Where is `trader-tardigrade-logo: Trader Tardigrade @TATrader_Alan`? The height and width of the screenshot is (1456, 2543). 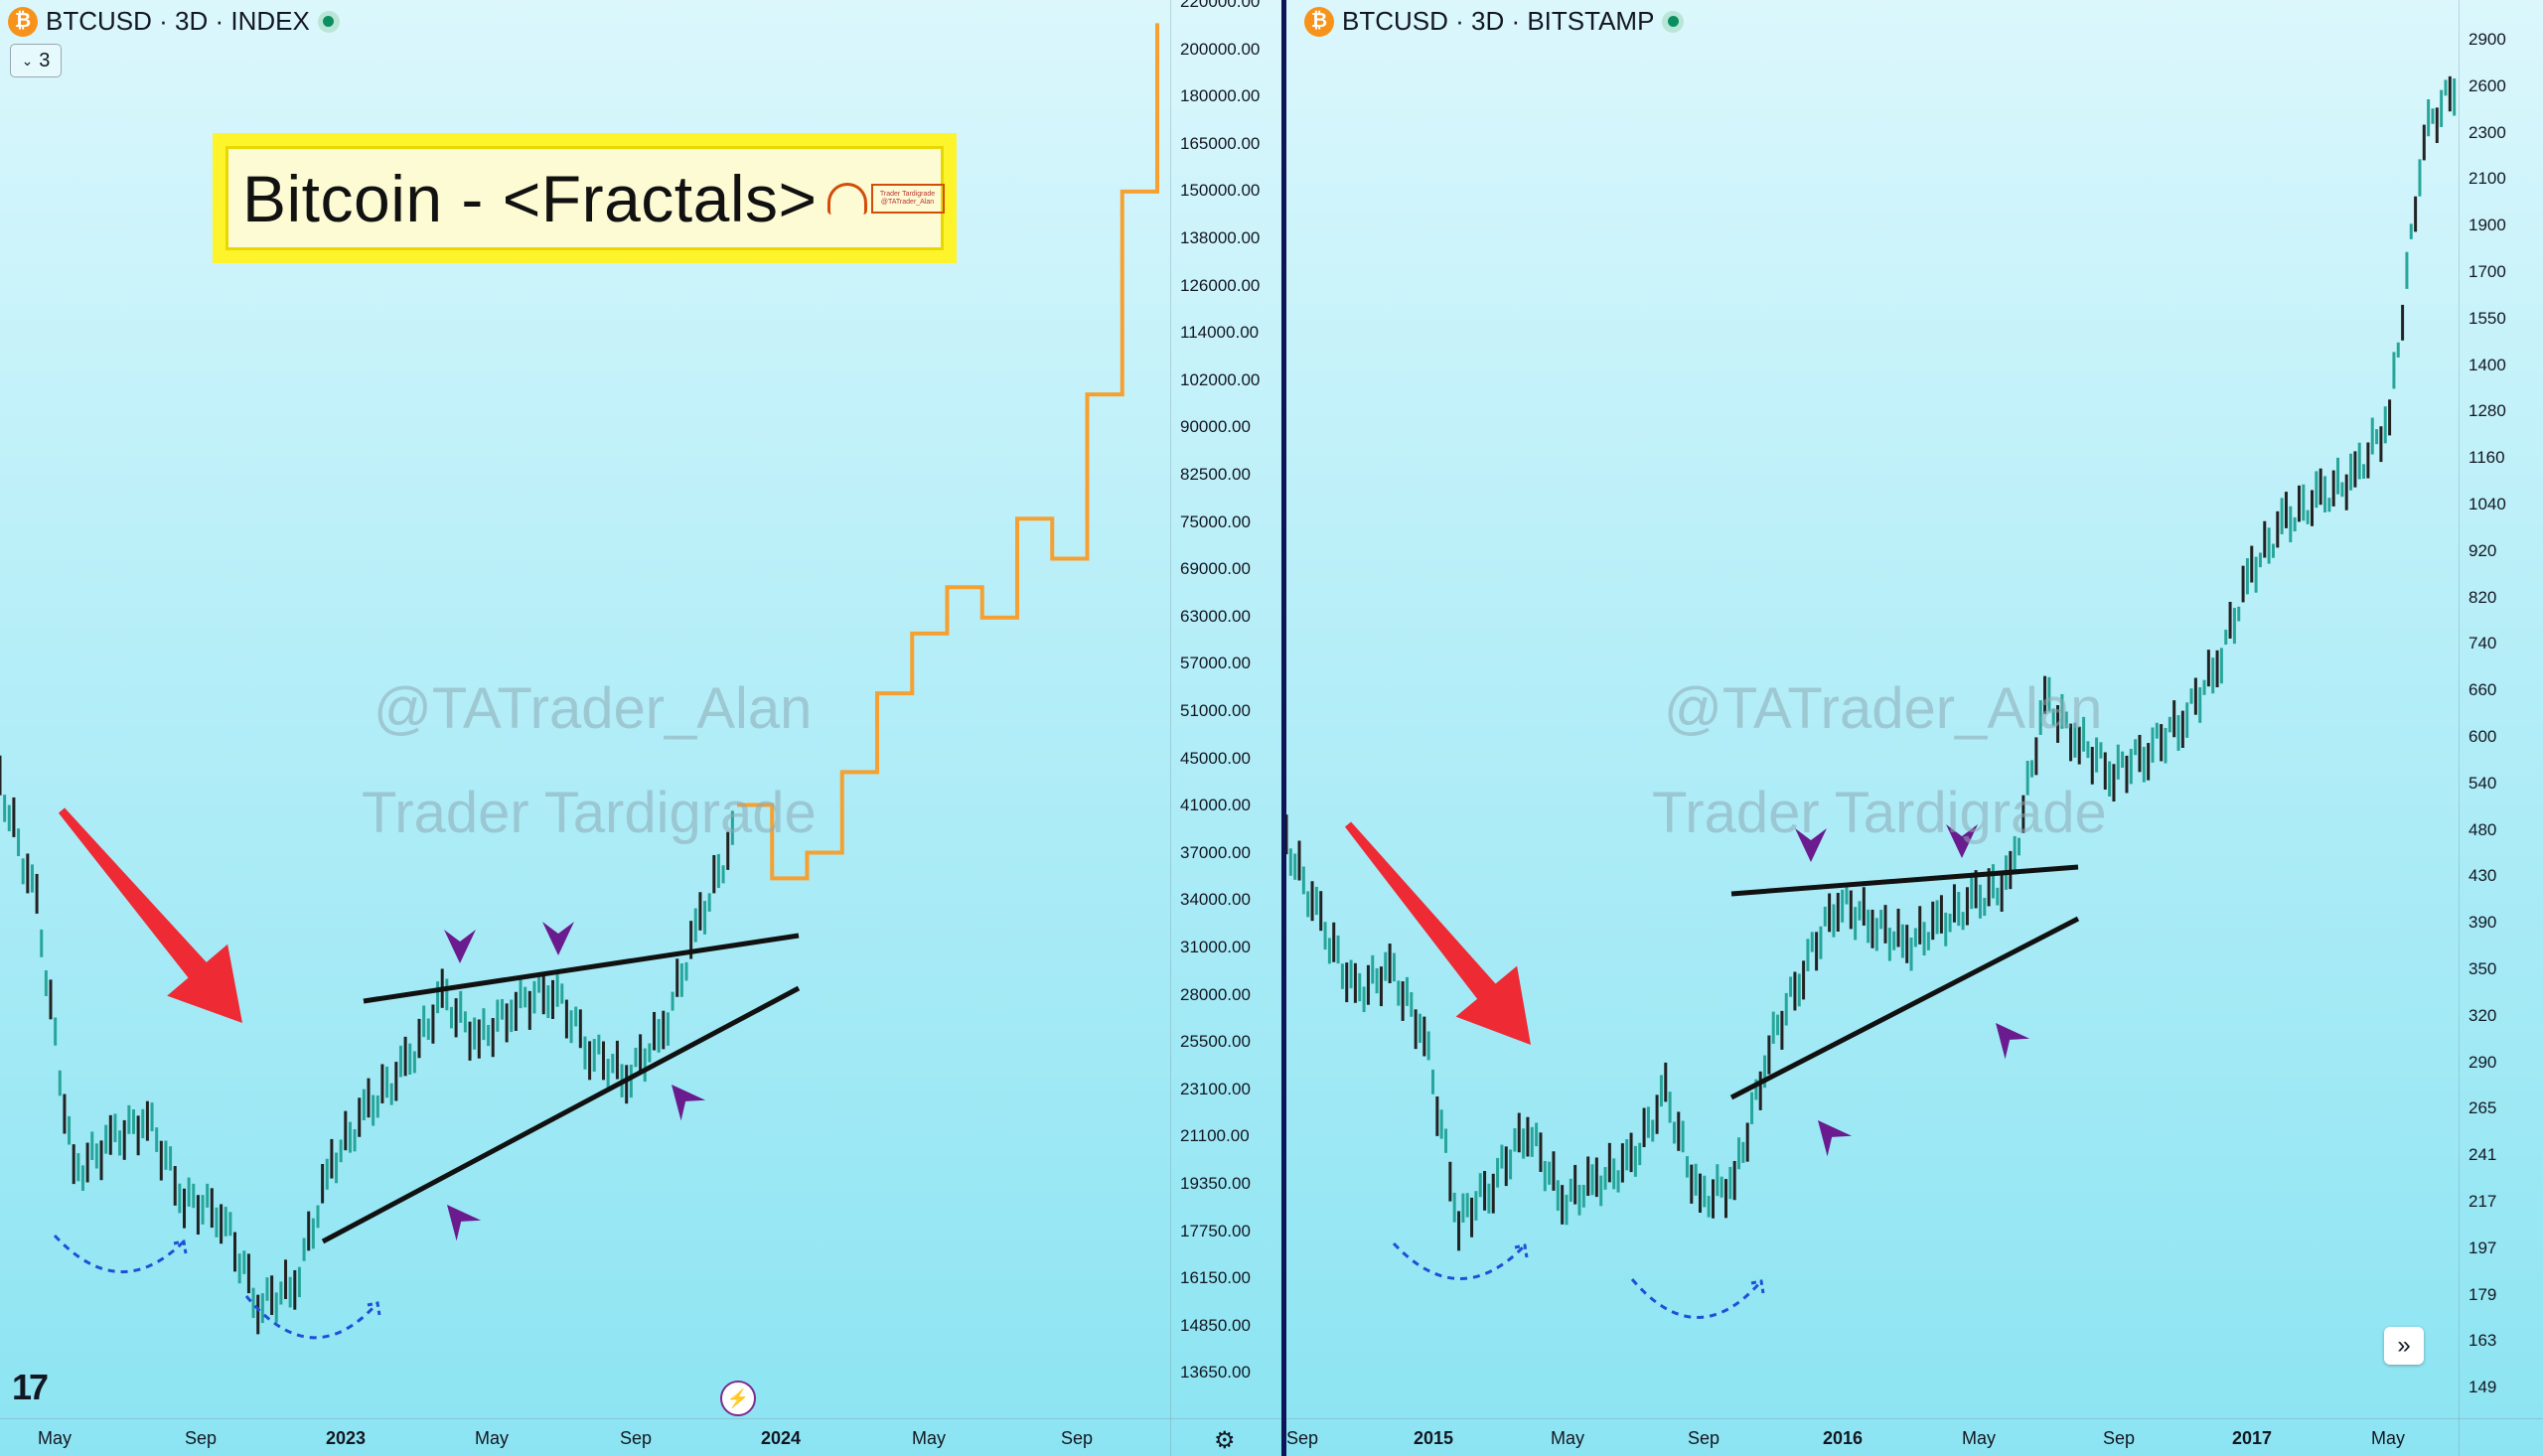
trader-tardigrade-logo: Trader Tardigrade @TATrader_Alan is located at coordinates (885, 198).